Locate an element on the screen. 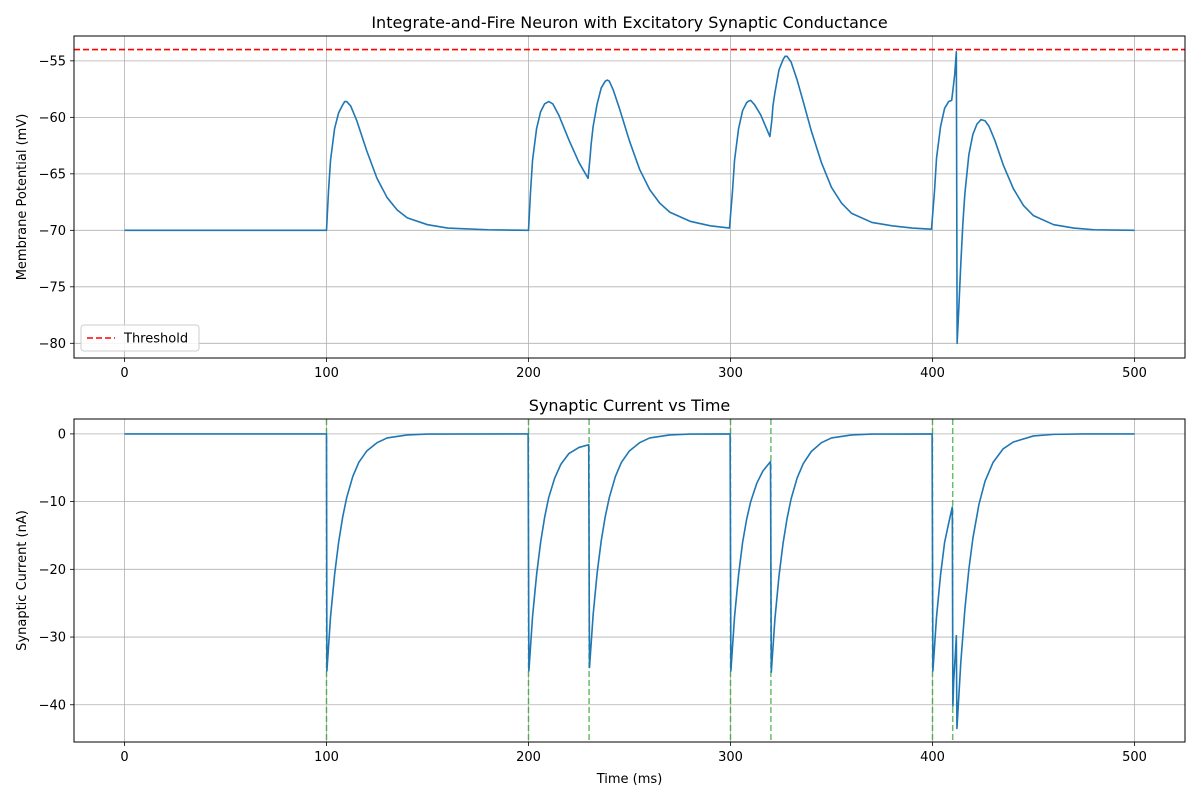  chart-title: Synaptic Current vs Time is located at coordinates (630, 405).